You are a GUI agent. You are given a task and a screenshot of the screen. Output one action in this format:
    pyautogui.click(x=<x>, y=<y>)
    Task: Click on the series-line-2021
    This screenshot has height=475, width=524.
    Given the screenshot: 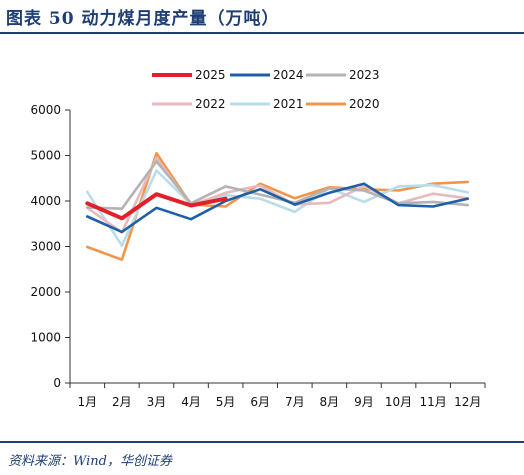 What is the action you would take?
    pyautogui.click(x=278, y=208)
    